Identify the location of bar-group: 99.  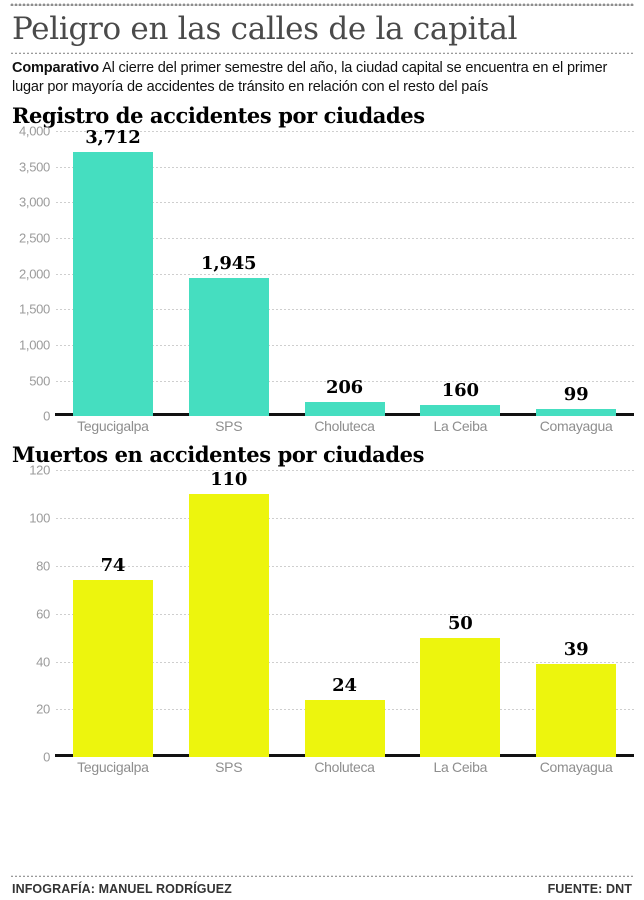
(576, 274).